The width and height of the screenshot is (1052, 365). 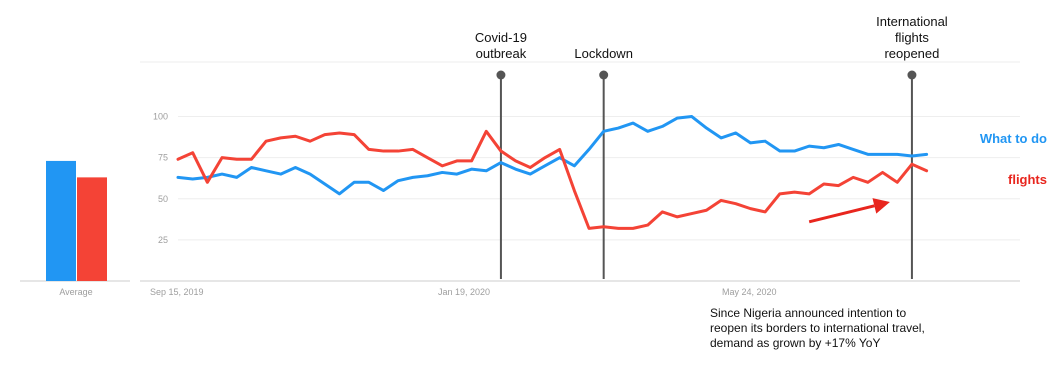 I want to click on x-tick-label: May 24, 2020, so click(x=749, y=292).